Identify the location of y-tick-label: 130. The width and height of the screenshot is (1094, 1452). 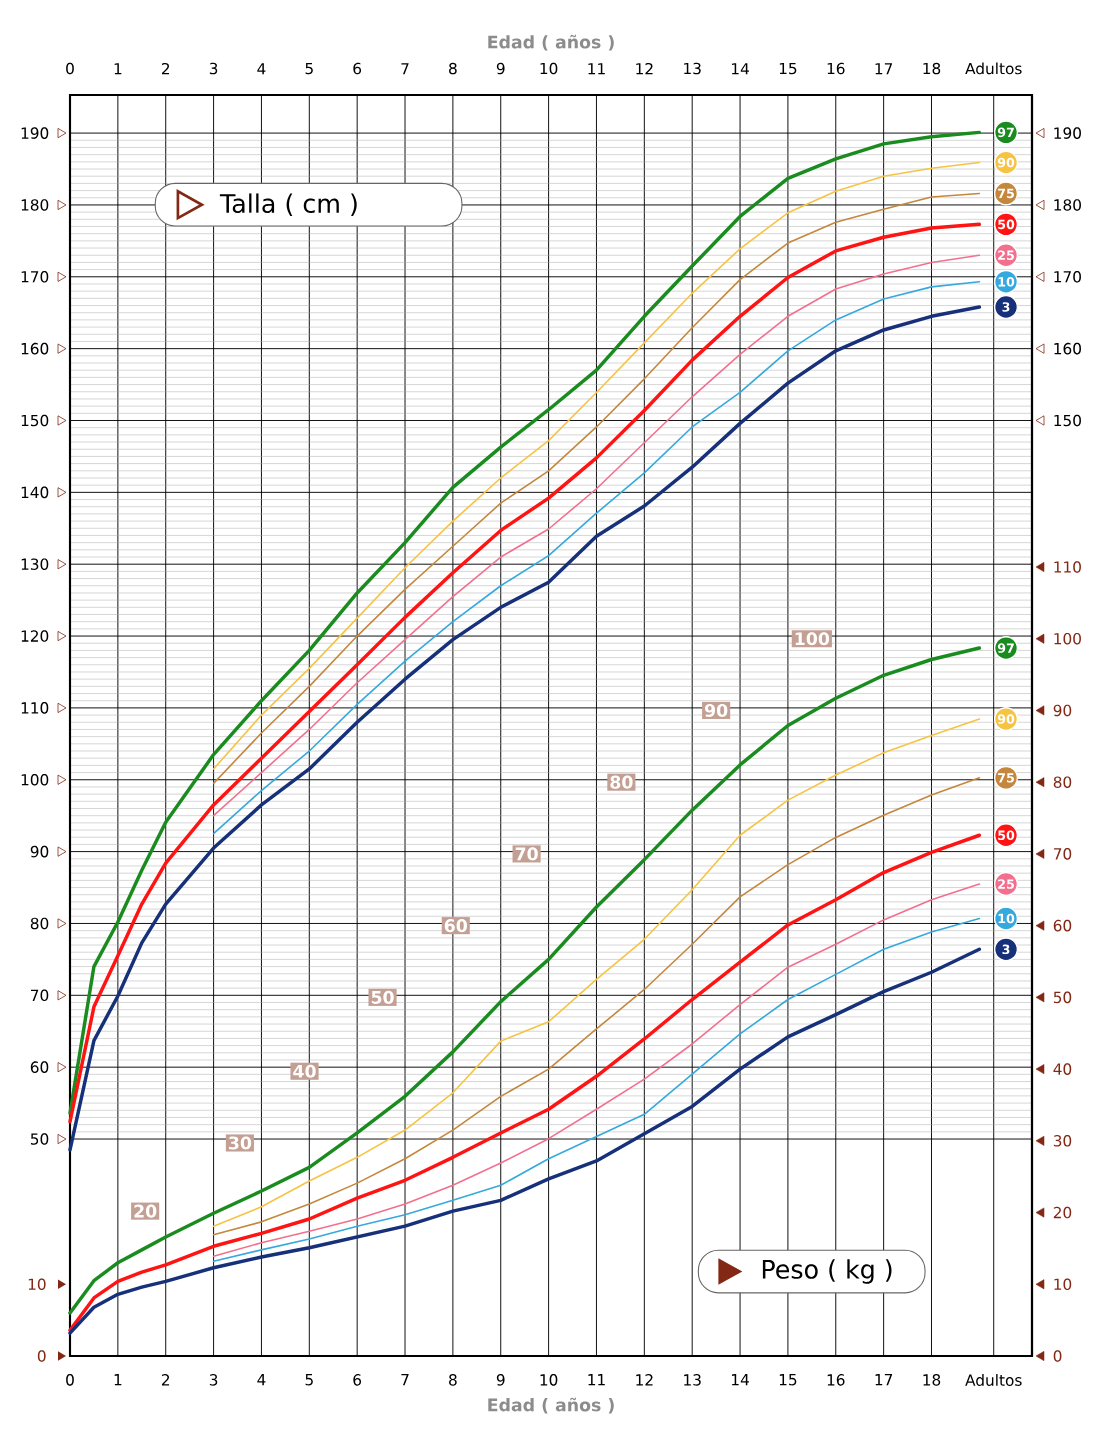
(35, 564).